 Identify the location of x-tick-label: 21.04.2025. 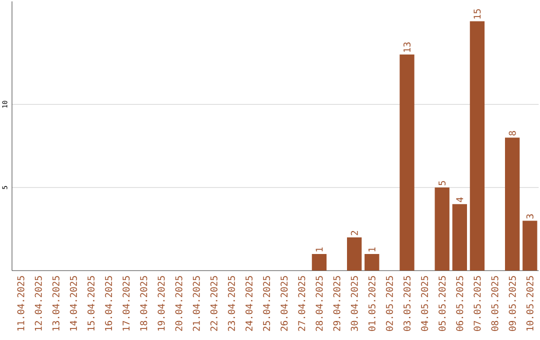
(196, 303).